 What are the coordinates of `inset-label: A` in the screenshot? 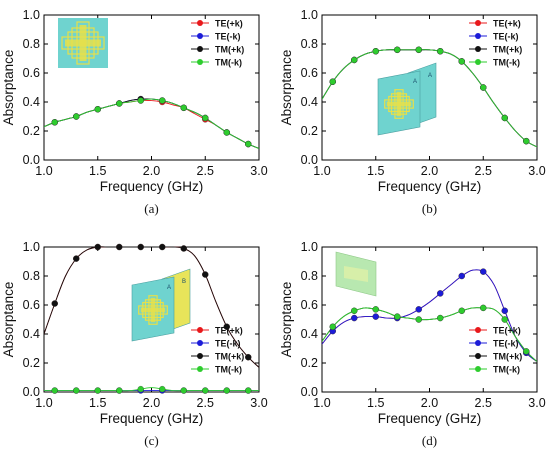 It's located at (430, 76).